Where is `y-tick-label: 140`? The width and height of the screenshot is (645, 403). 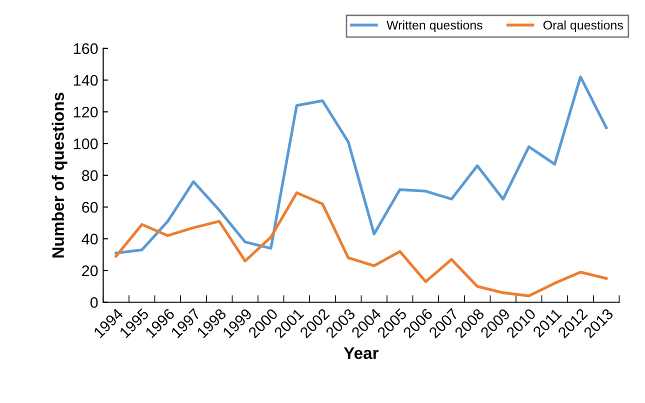
y-tick-label: 140 is located at coordinates (86, 80).